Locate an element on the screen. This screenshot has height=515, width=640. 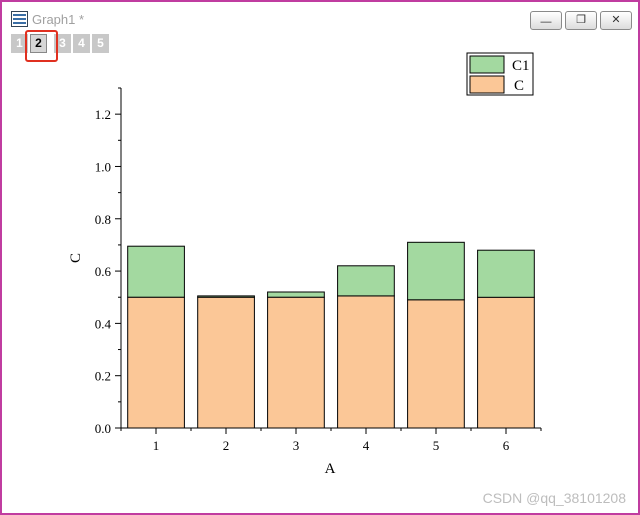
legend: C1 C is located at coordinates (500, 74).